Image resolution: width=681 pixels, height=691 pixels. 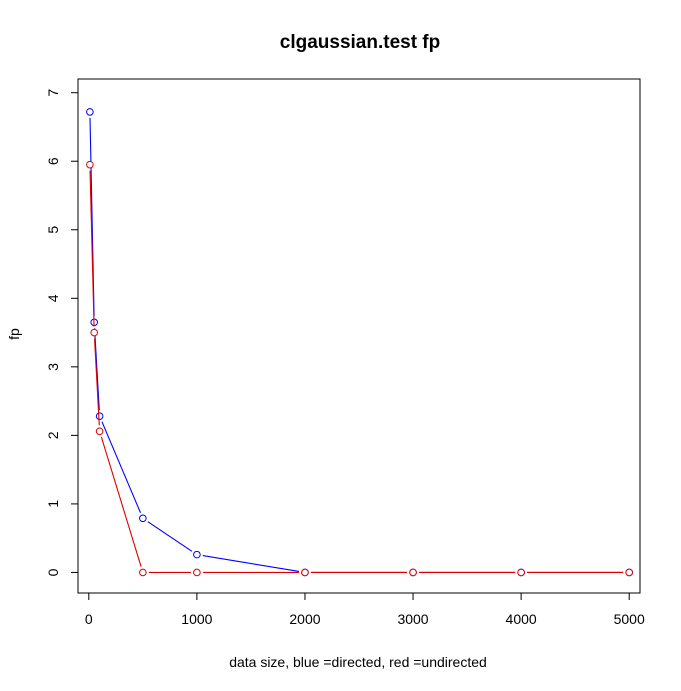 What do you see at coordinates (196, 619) in the screenshot?
I see `x-tick-label: 1000` at bounding box center [196, 619].